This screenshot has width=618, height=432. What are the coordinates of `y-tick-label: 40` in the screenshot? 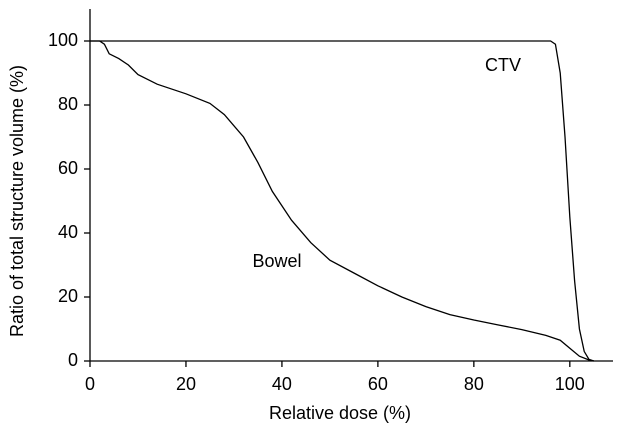 It's located at (68, 232).